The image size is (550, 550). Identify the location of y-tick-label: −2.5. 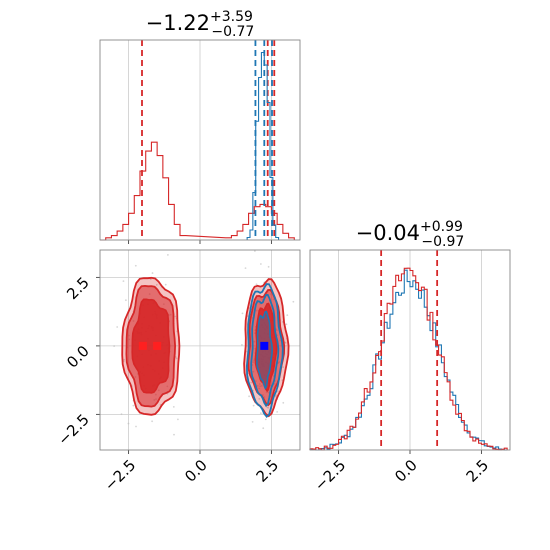
(73, 429).